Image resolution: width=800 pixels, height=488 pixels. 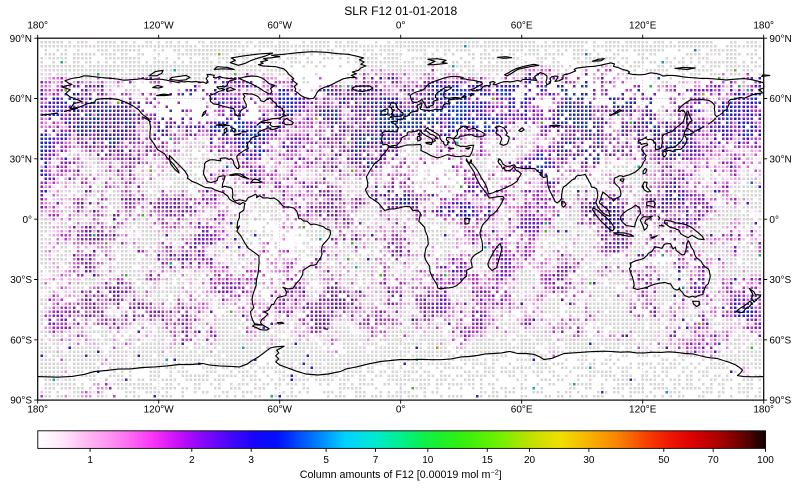 I want to click on svg-text: 100, so click(x=765, y=460).